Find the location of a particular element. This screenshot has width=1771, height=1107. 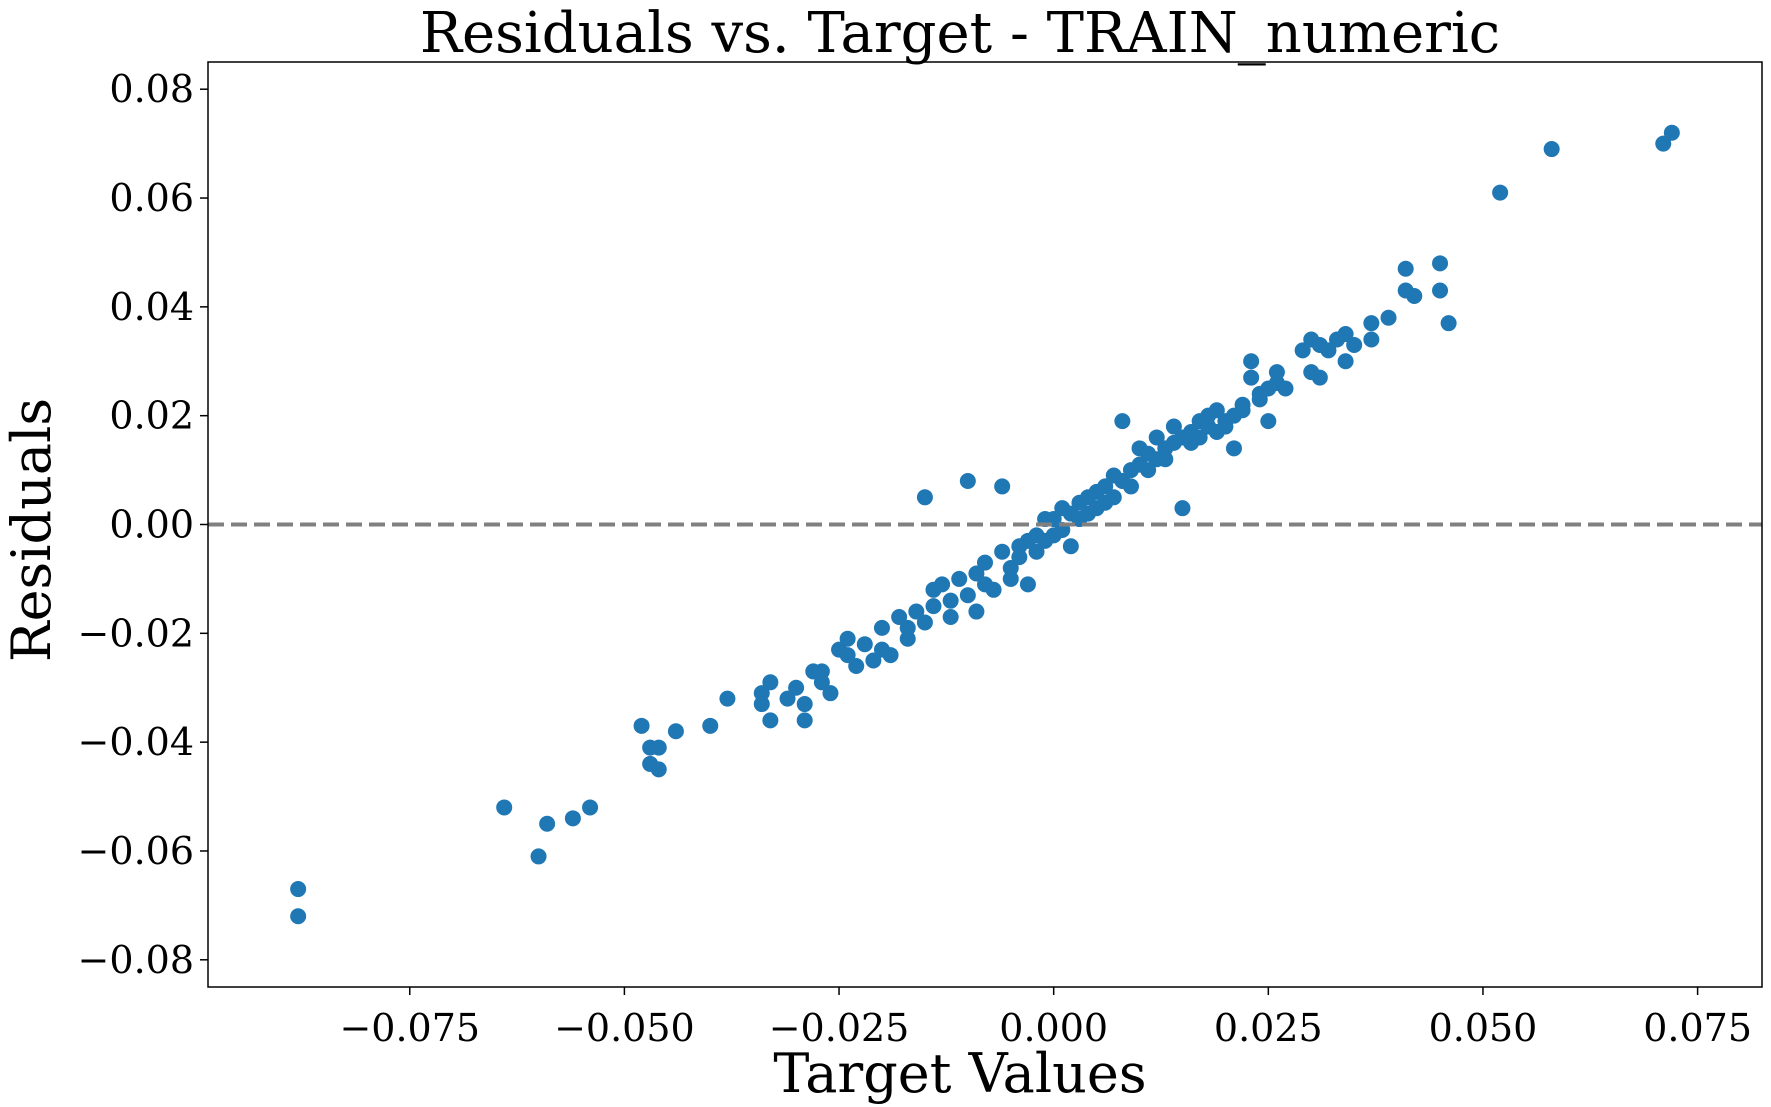

x-tick-label: 0.075 is located at coordinates (1697, 1028).